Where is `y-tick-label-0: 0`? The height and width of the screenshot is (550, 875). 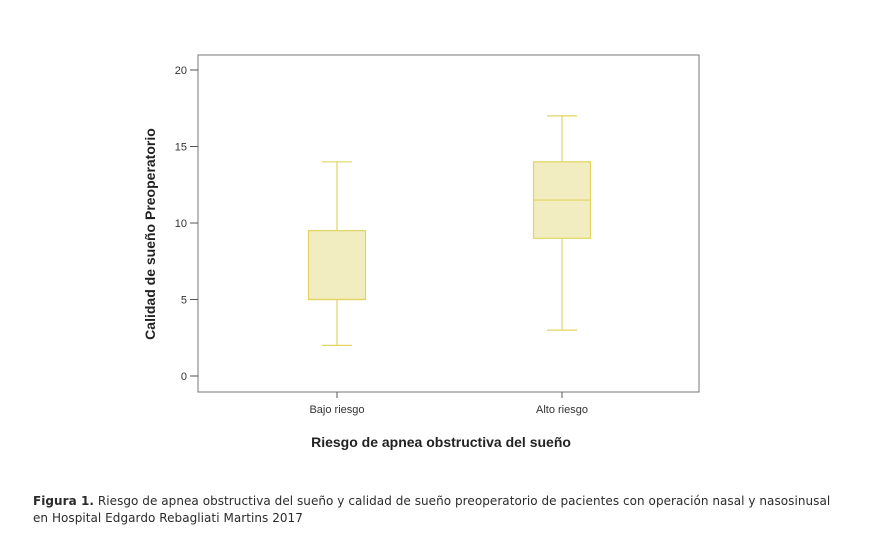 y-tick-label-0: 0 is located at coordinates (184, 377).